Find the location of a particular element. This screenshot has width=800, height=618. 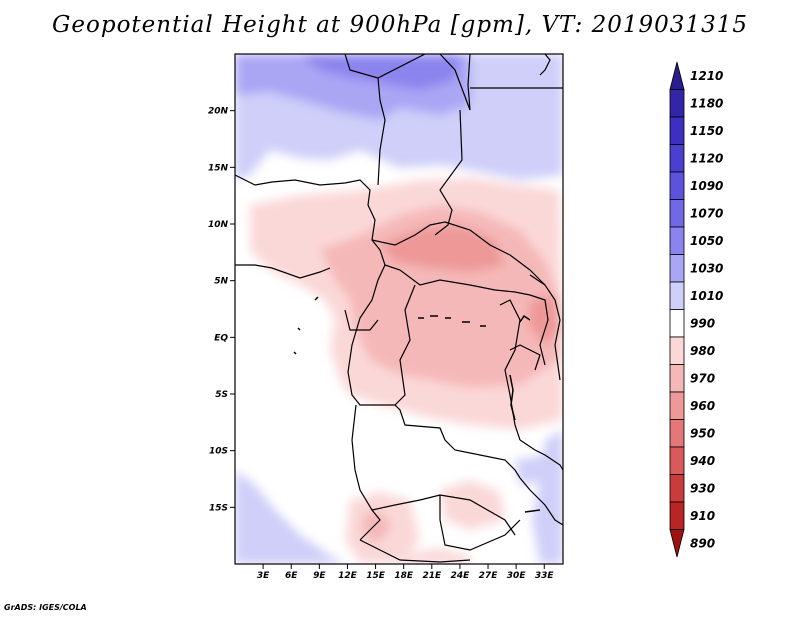

lon-tick-label: 3E is located at coordinates (263, 576).